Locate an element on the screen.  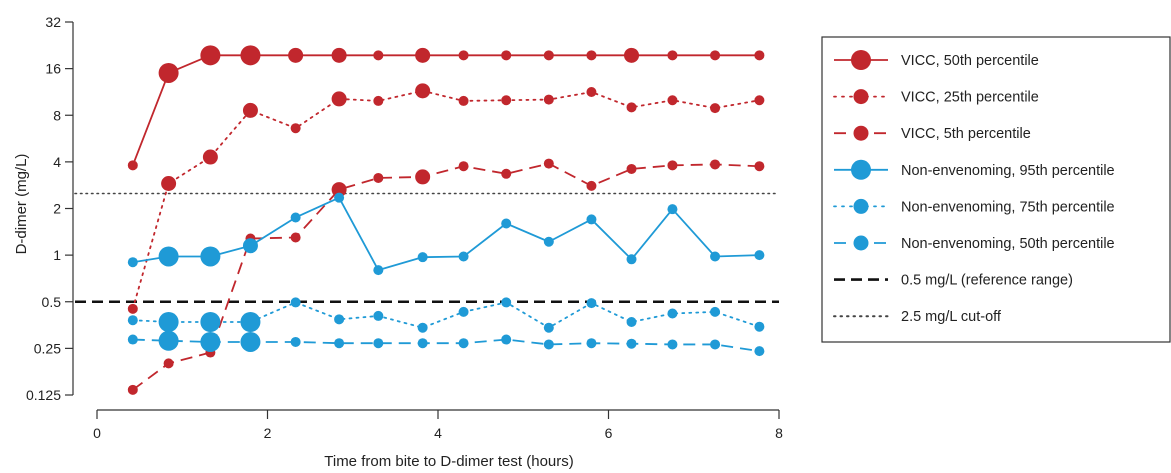
x-tick-label: 2 is located at coordinates (268, 433).